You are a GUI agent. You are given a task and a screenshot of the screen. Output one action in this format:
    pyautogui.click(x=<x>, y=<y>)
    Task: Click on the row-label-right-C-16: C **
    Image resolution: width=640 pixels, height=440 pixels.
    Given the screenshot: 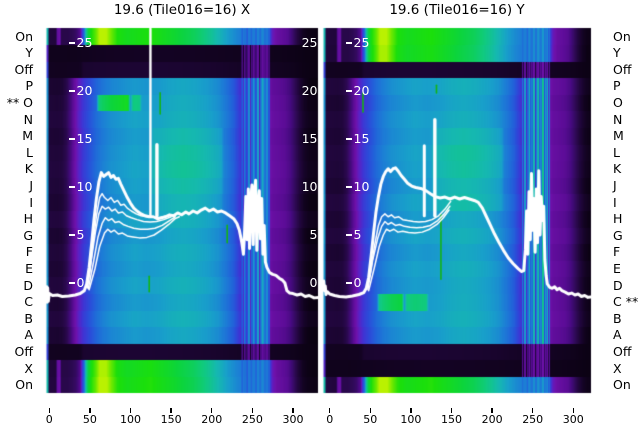 What is the action you would take?
    pyautogui.click(x=626, y=302)
    